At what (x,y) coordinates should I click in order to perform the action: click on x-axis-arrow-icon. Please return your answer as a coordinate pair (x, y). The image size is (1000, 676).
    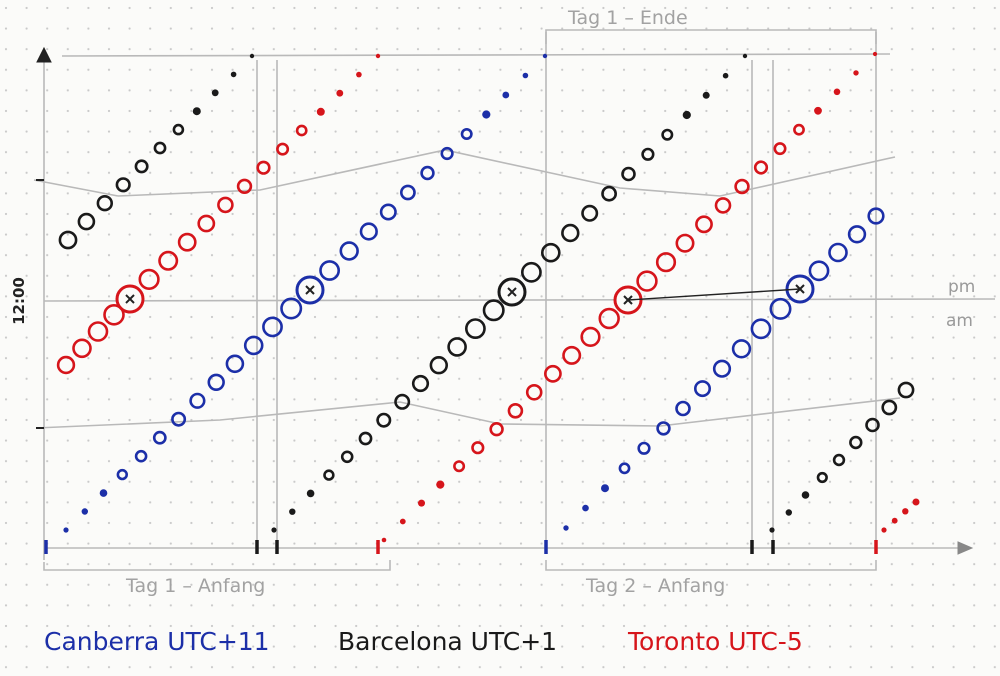
    Looking at the image, I should click on (965, 548).